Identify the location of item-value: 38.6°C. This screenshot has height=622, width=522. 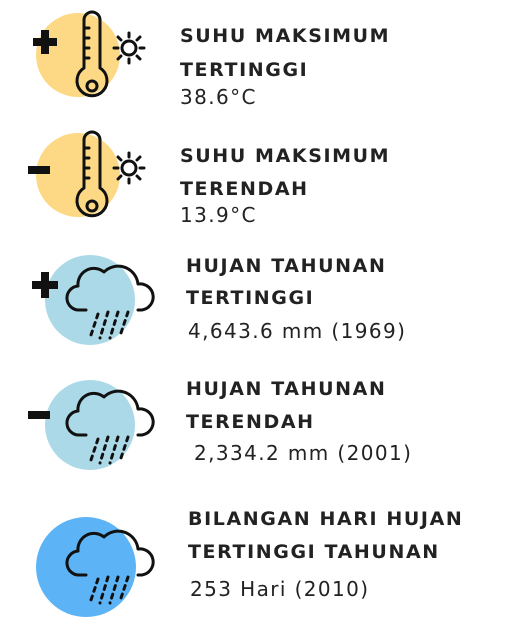
(218, 97).